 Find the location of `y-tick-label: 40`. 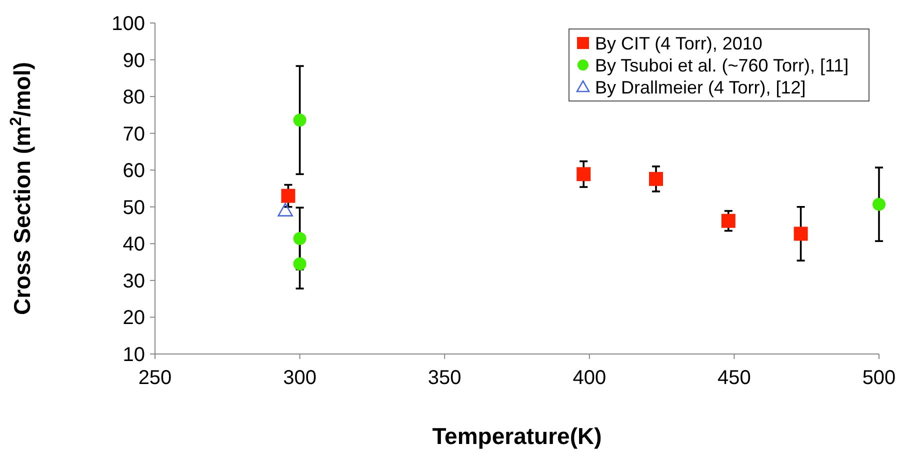

y-tick-label: 40 is located at coordinates (133, 245).